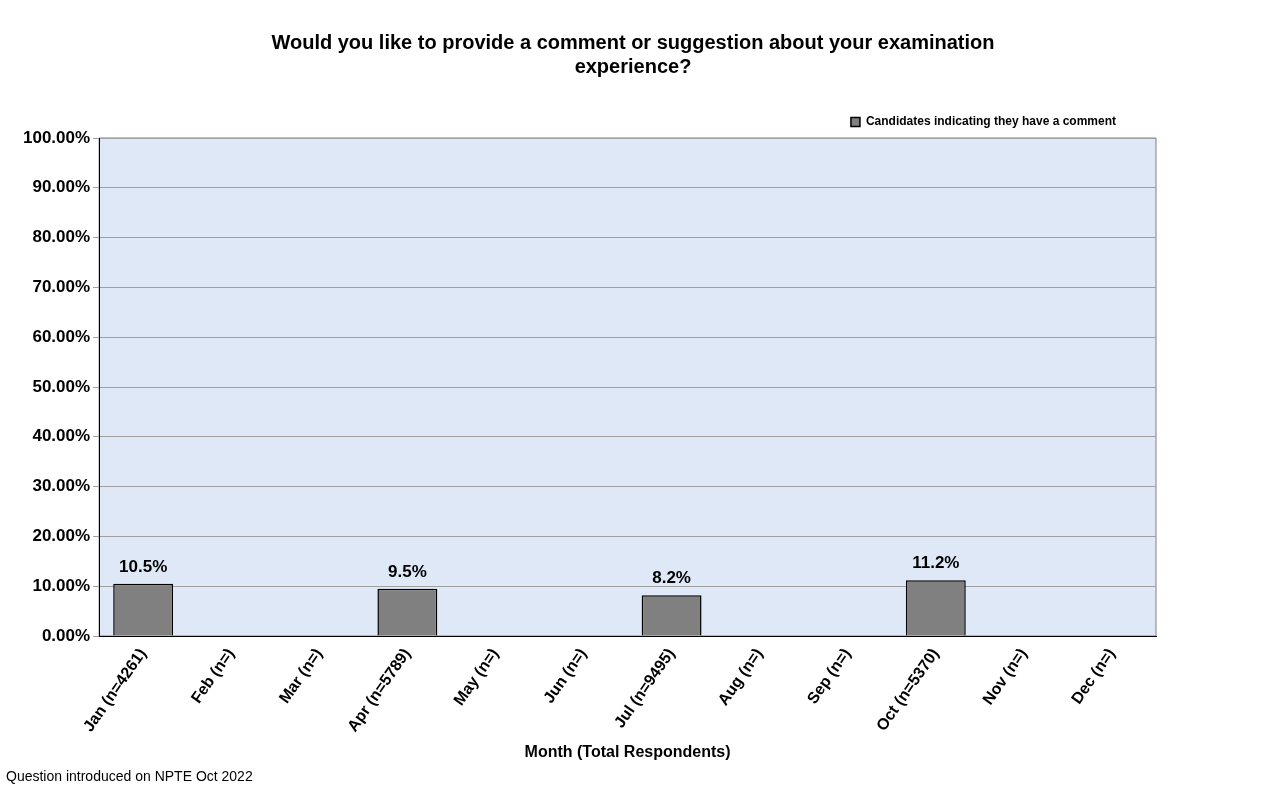  Describe the element at coordinates (671, 578) in the screenshot. I see `data-label: 8.2%` at that location.